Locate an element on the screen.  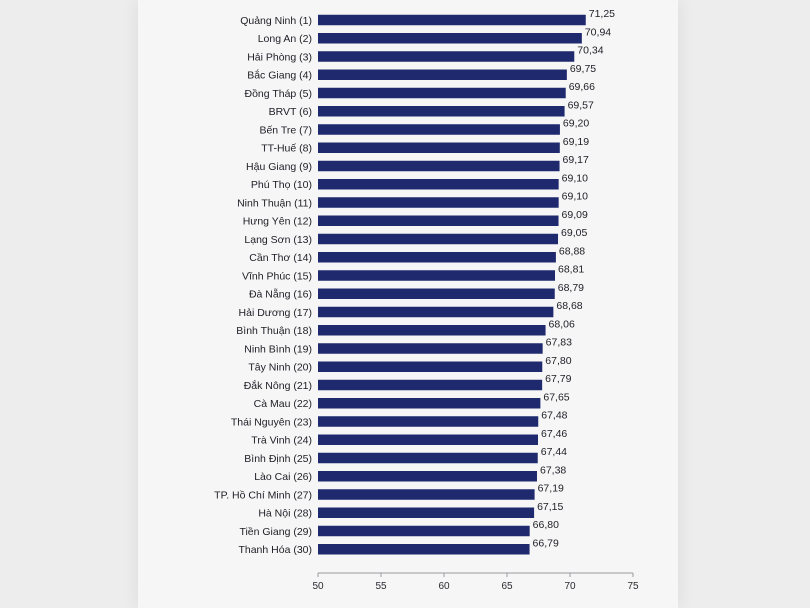
value-label-29: 66,80 is located at coordinates (546, 525).